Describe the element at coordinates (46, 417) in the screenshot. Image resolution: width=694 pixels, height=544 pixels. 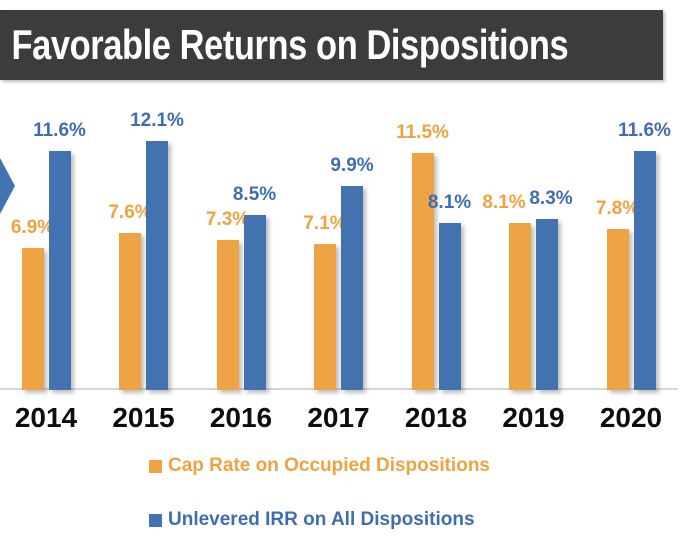
I see `x-tick-label: 2014` at that location.